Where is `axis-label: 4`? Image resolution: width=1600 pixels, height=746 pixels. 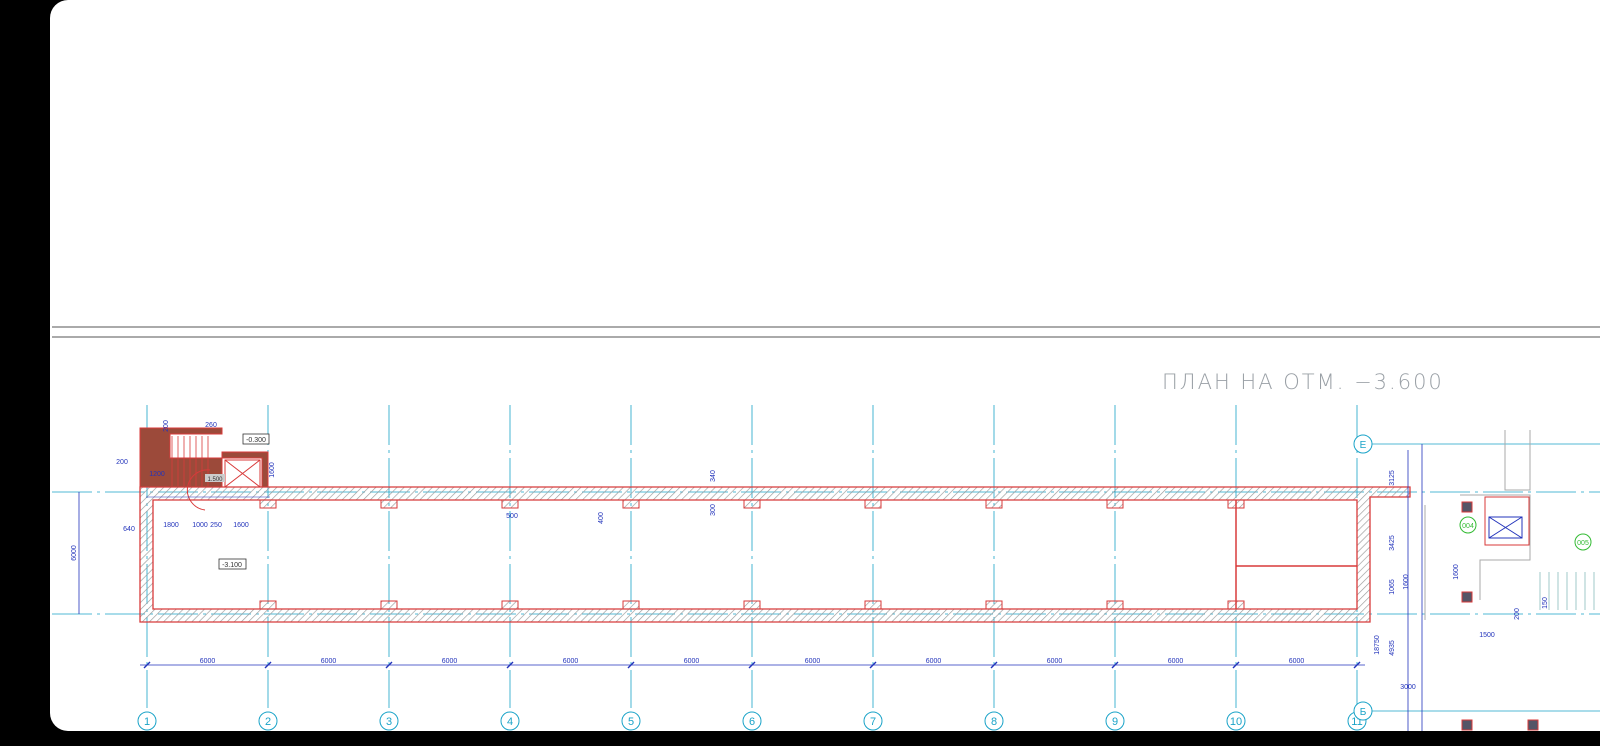
axis-label: 4 is located at coordinates (510, 722).